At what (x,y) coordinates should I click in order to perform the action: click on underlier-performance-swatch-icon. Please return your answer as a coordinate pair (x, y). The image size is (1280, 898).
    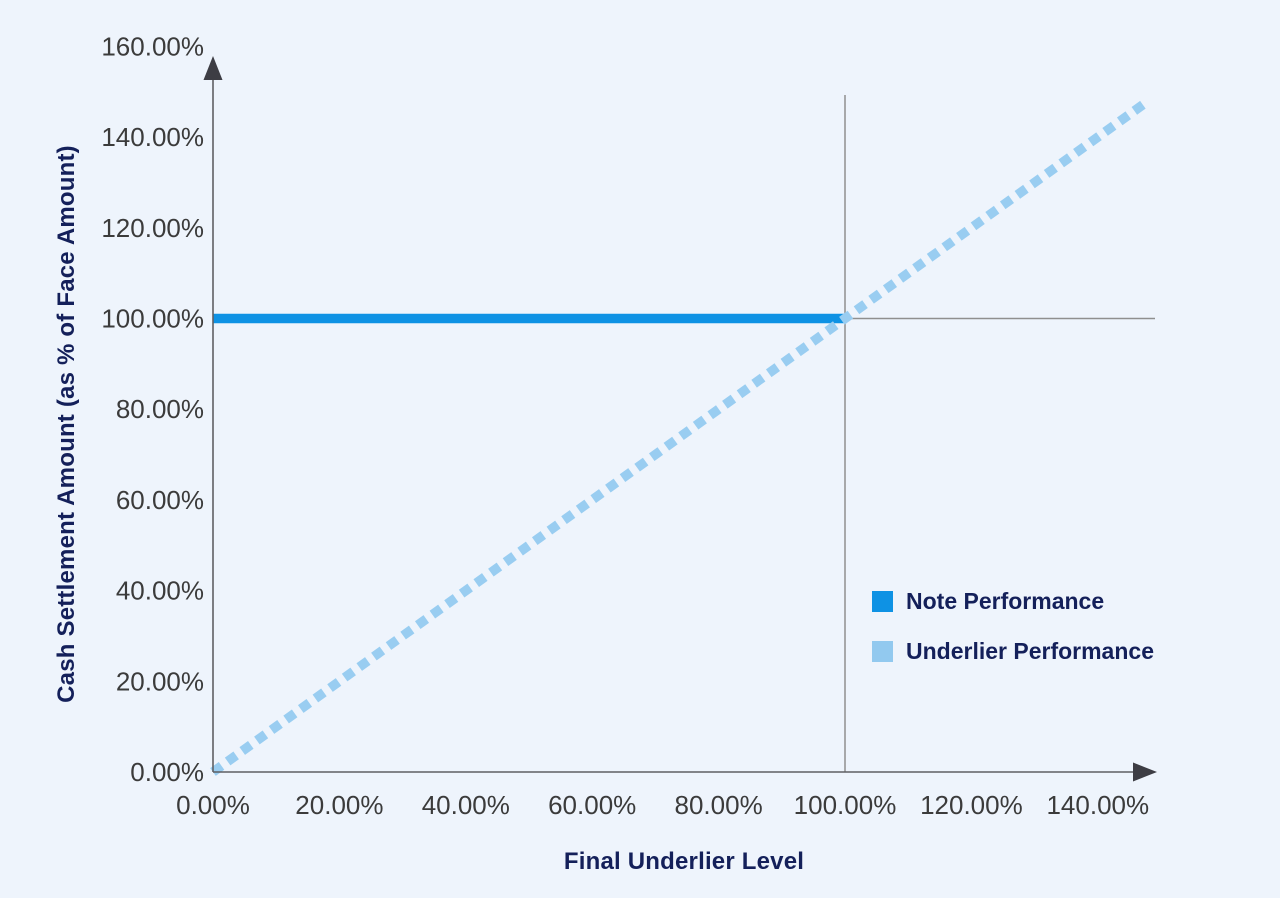
    Looking at the image, I should click on (882, 651).